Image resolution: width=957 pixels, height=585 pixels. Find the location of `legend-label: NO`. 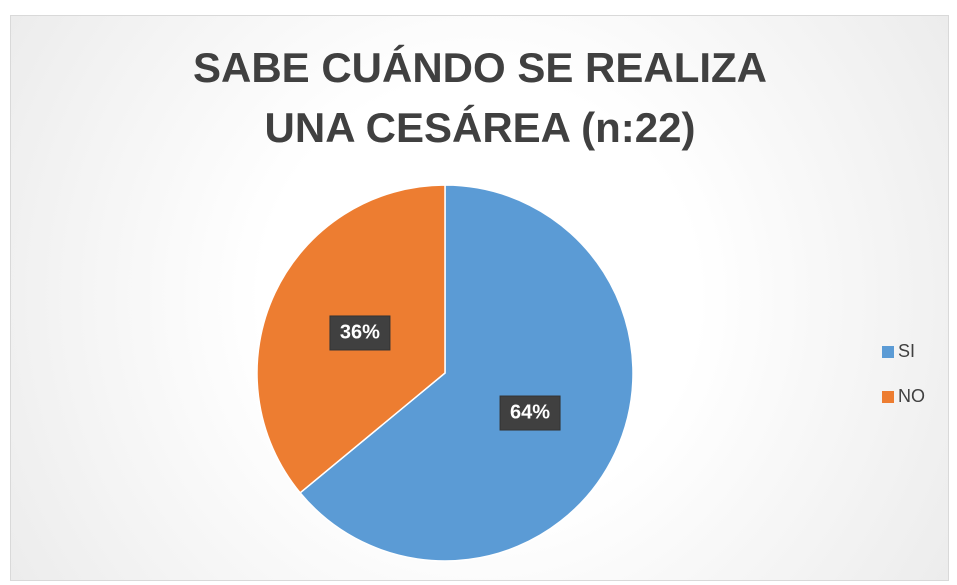

legend-label: NO is located at coordinates (911, 396).